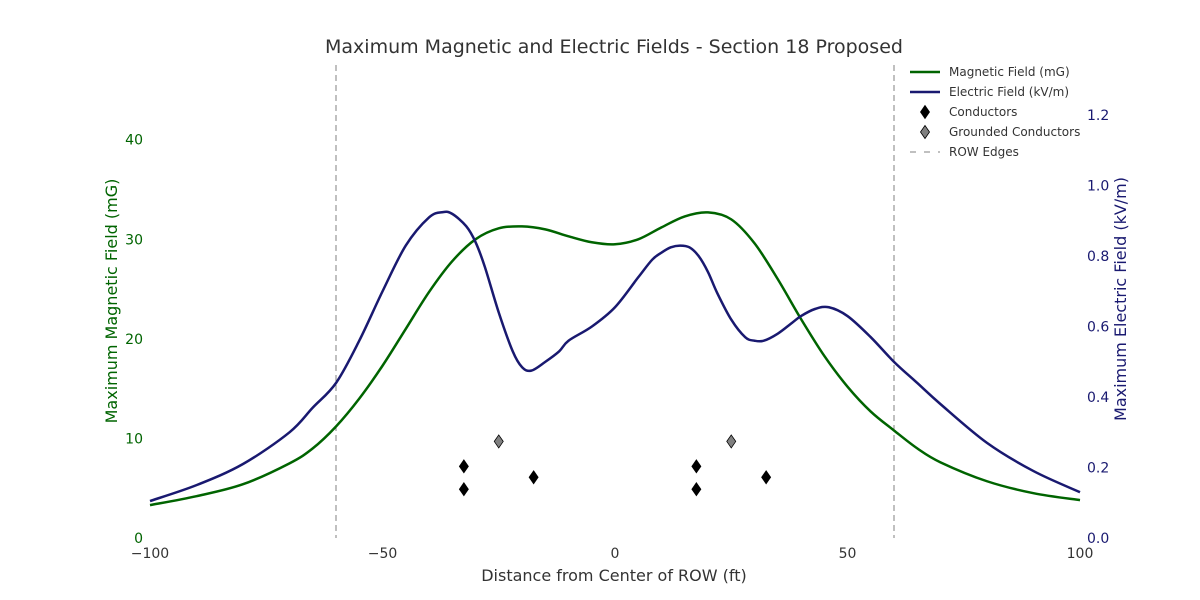 The image size is (1200, 600). Describe the element at coordinates (848, 554) in the screenshot. I see `x-tick-label: 50` at that location.